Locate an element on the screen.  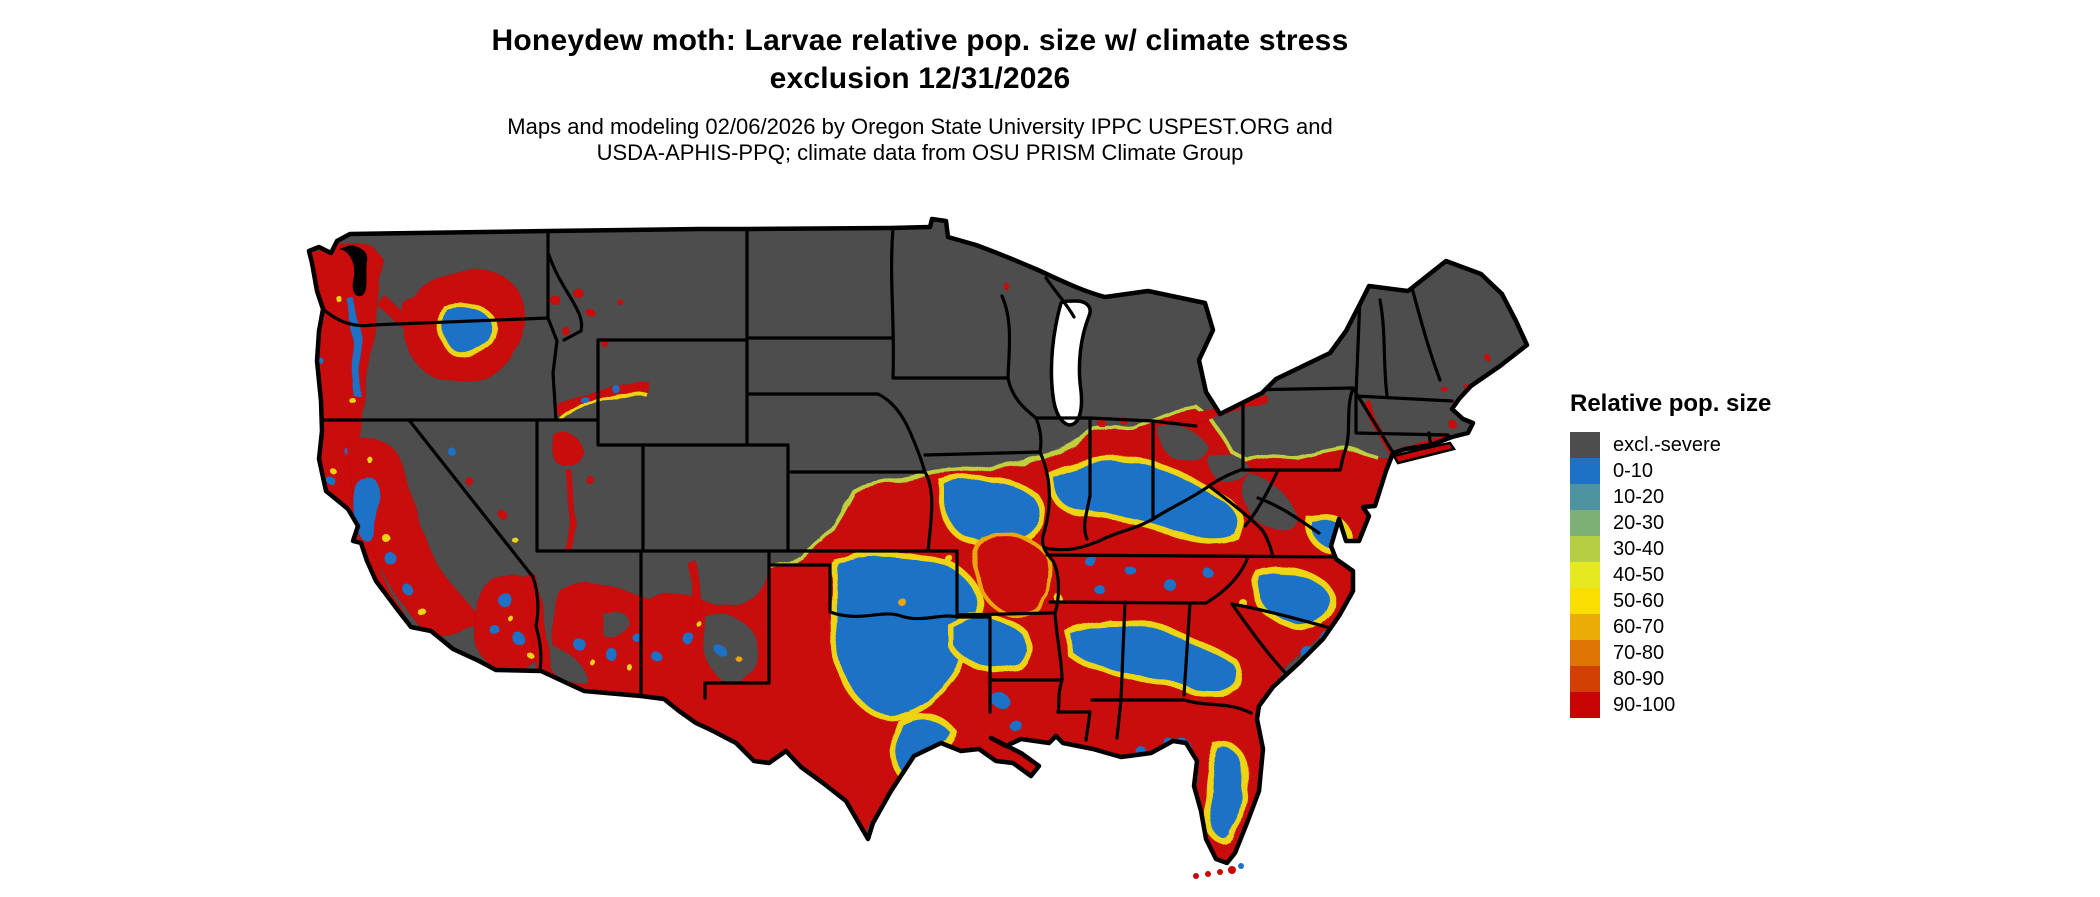
legend-item: 0-10 is located at coordinates (1670, 471).